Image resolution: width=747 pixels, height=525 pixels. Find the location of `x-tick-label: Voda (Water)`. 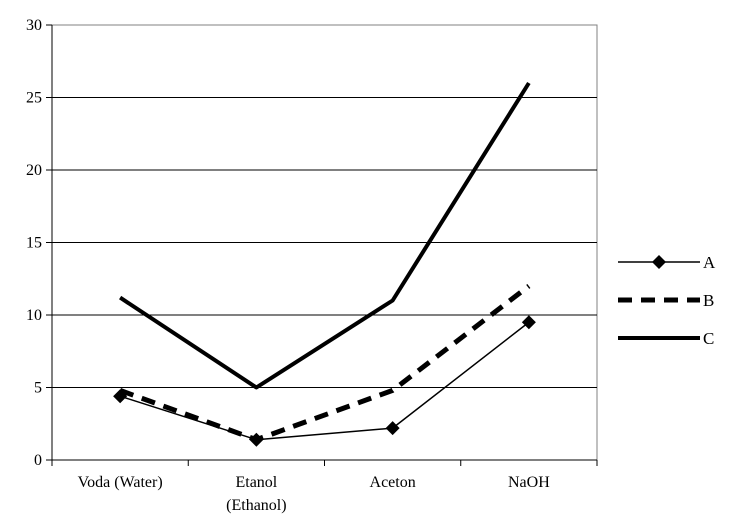

x-tick-label: Voda (Water) is located at coordinates (120, 482).